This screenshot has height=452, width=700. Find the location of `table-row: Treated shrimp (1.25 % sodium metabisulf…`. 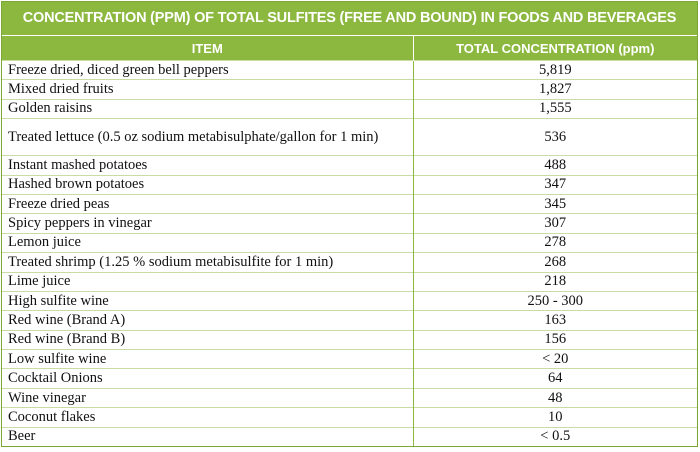

table-row: Treated shrimp (1.25 % sodium metabisulf… is located at coordinates (349, 262).